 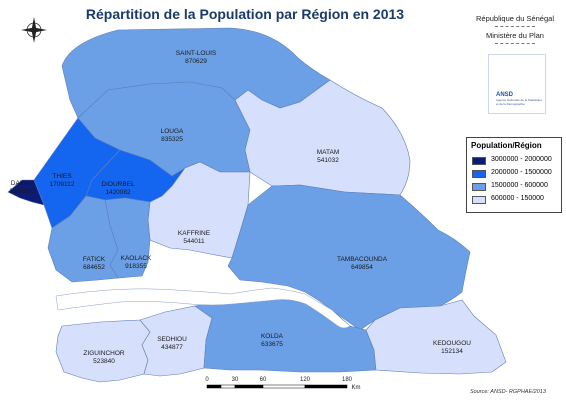 I want to click on legend-item: 600000 - 150000, so click(x=516, y=200).